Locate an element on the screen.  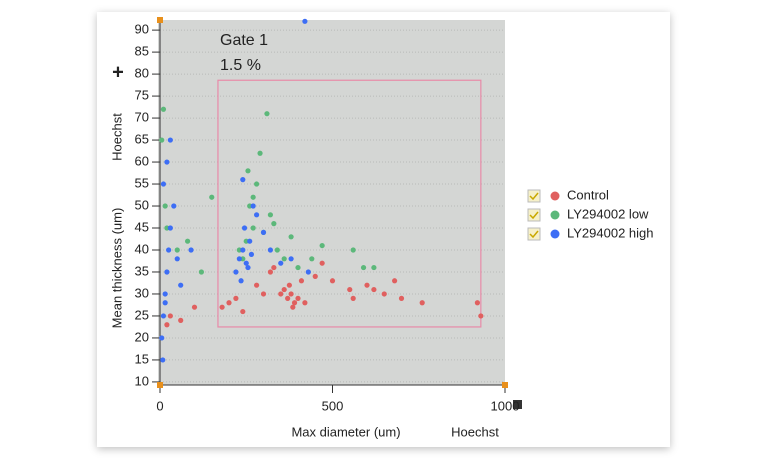
x-tick-label: 1000 is located at coordinates (505, 405).